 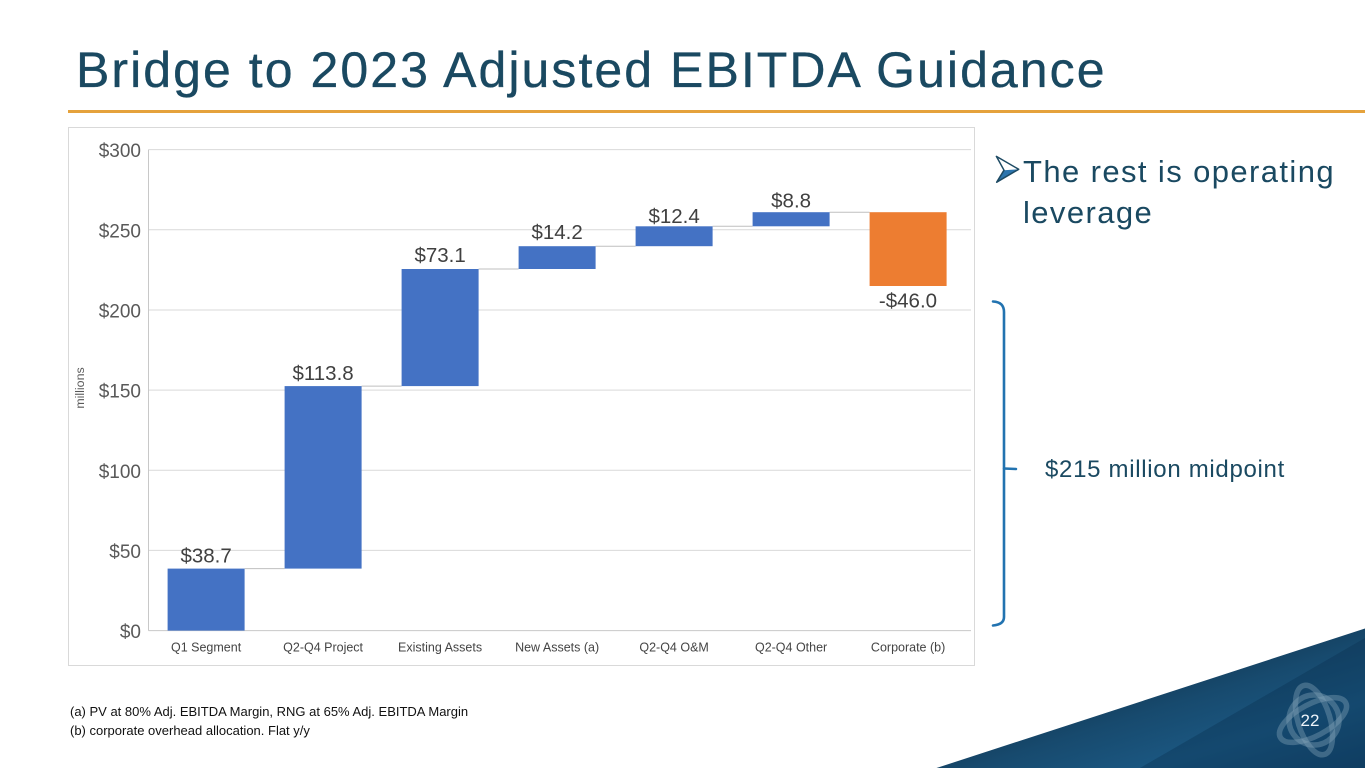 I want to click on svg-text: millions, so click(x=80, y=387).